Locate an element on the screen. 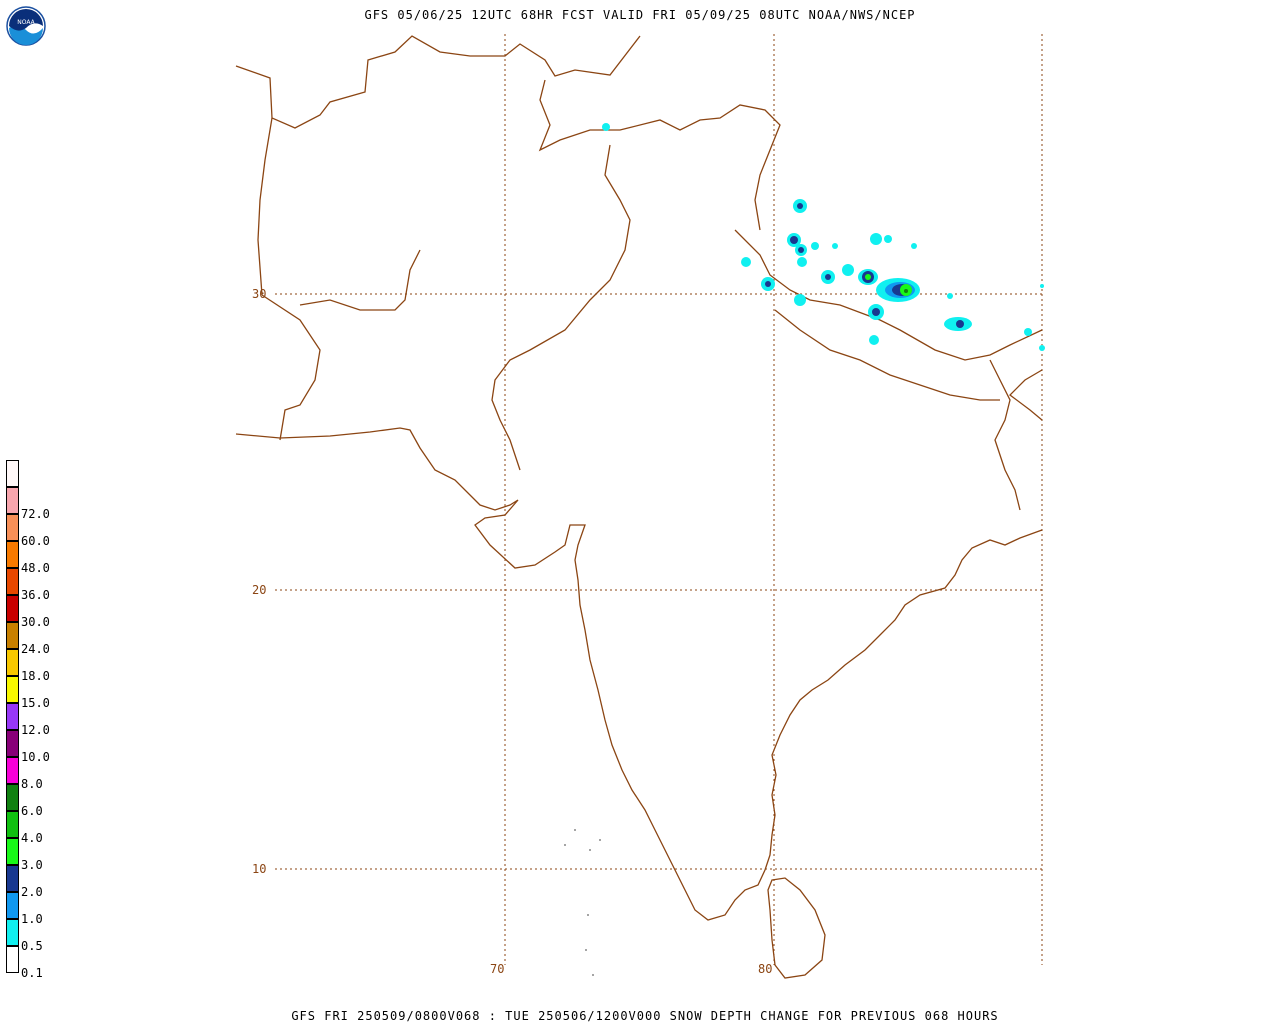  lat-label-30: 30 is located at coordinates (259, 294).